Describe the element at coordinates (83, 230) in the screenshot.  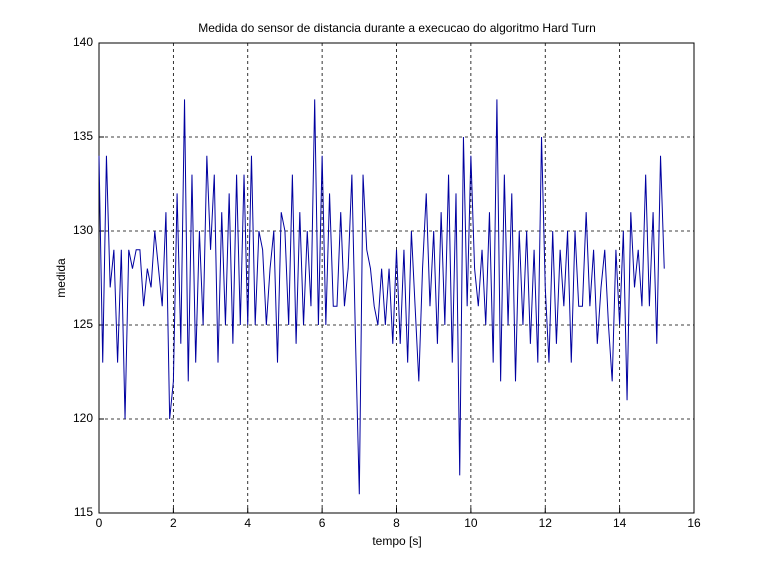
I see `y-tick-label: 130` at that location.